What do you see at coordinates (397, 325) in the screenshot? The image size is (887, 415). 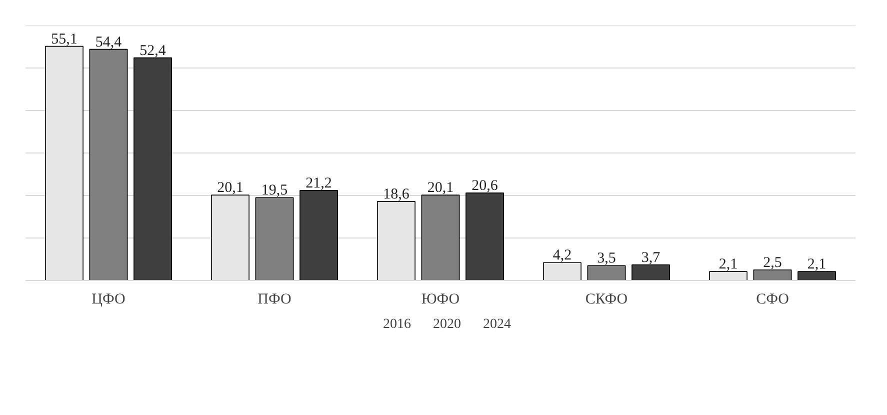 I see `text: 2016` at bounding box center [397, 325].